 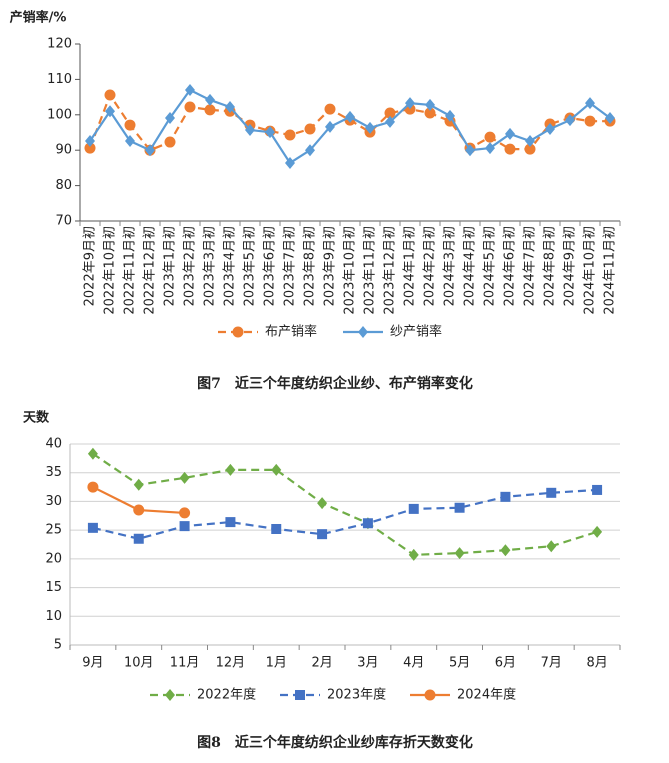 I want to click on x-tick-label: 2023年2月初, so click(x=190, y=266).